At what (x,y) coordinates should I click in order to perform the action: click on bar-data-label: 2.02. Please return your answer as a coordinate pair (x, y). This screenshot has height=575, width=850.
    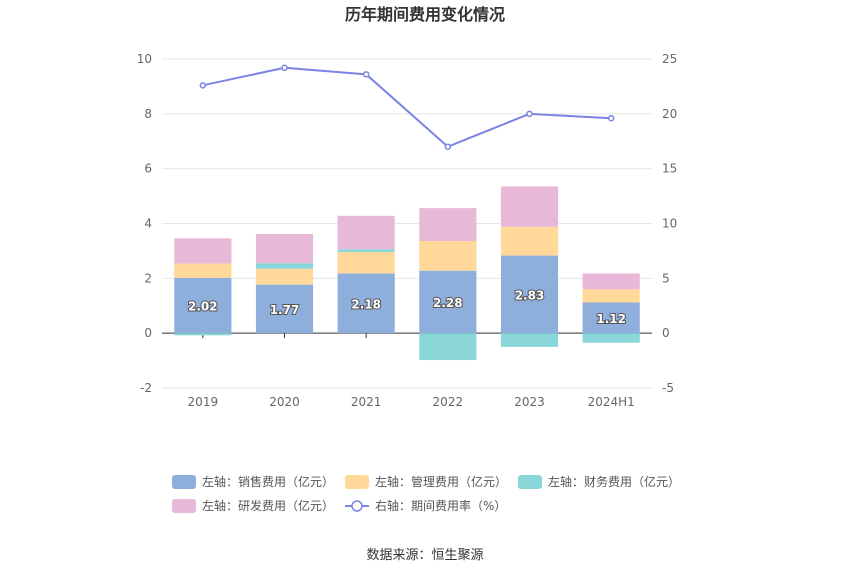
    Looking at the image, I should click on (203, 306).